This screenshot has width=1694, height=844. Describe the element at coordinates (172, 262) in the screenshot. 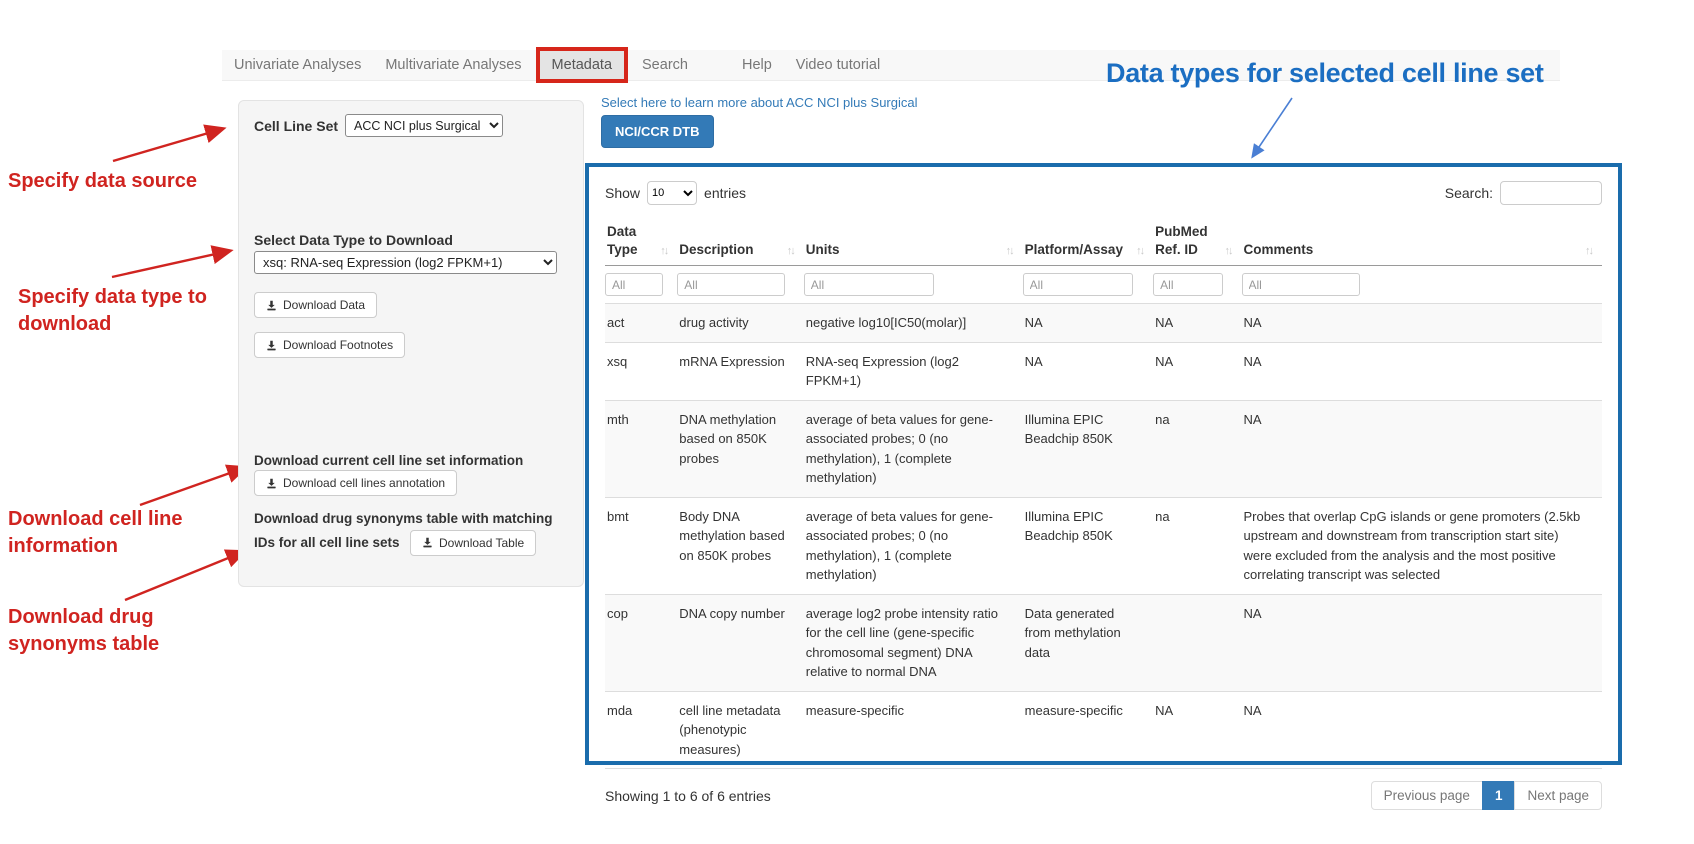

I see `arrow-specify-type` at that location.